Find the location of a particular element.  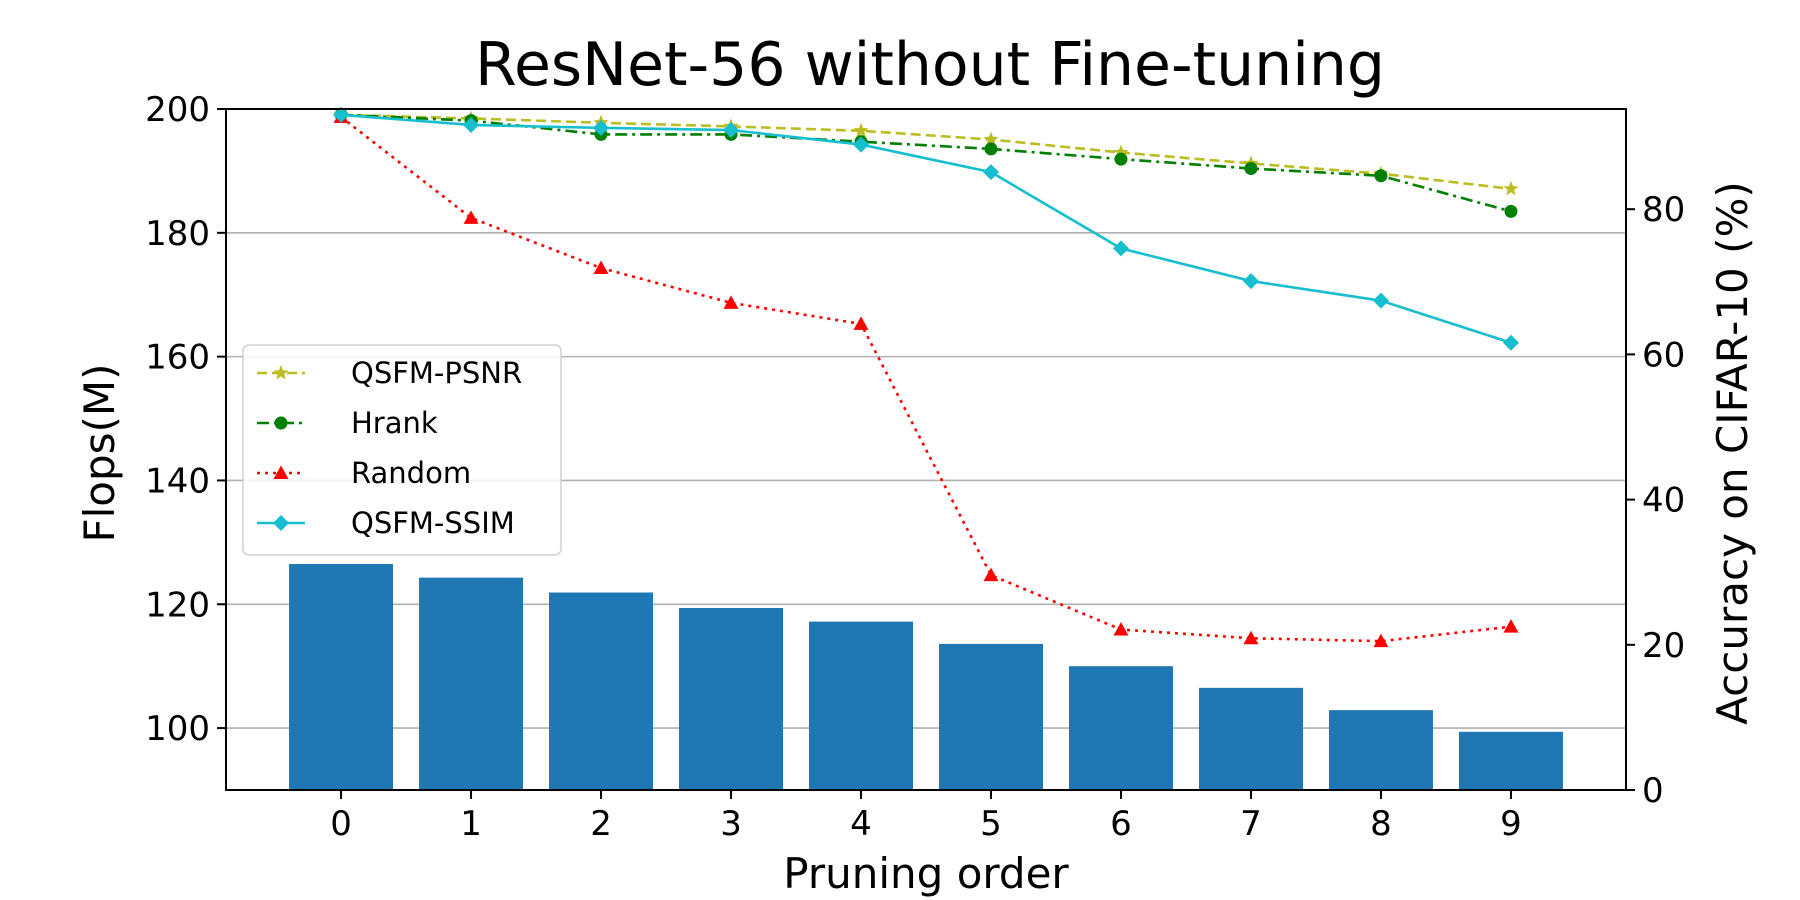

x-tick-label: 6 is located at coordinates (1121, 824).